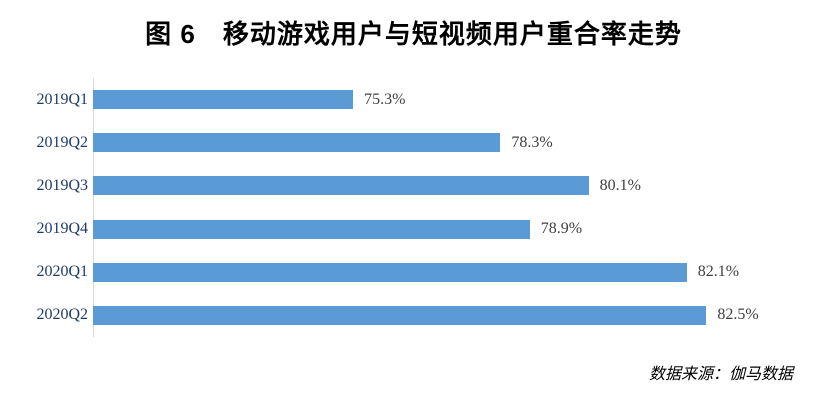 This screenshot has width=827, height=402. I want to click on category-label: 2019Q4, so click(62, 229).